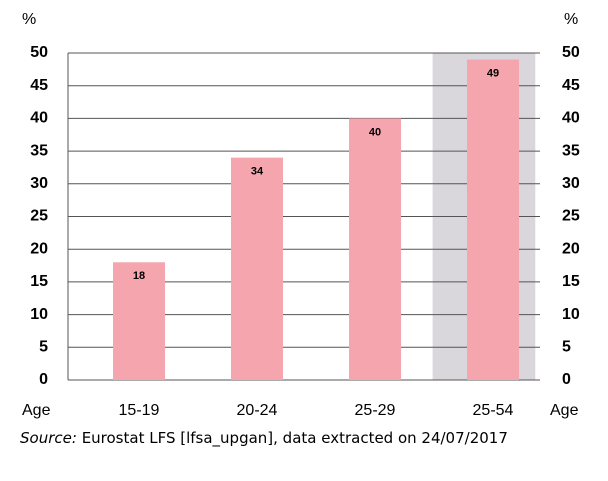  I want to click on x-tick-label: 15-19, so click(139, 410).